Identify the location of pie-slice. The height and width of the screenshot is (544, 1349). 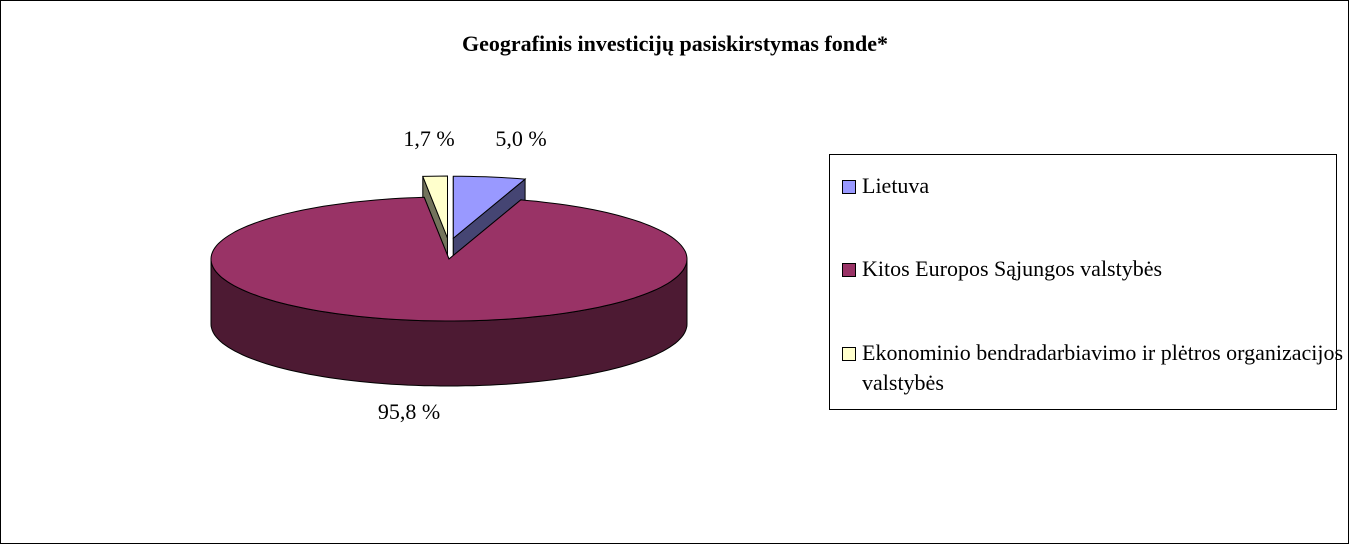
(449, 291).